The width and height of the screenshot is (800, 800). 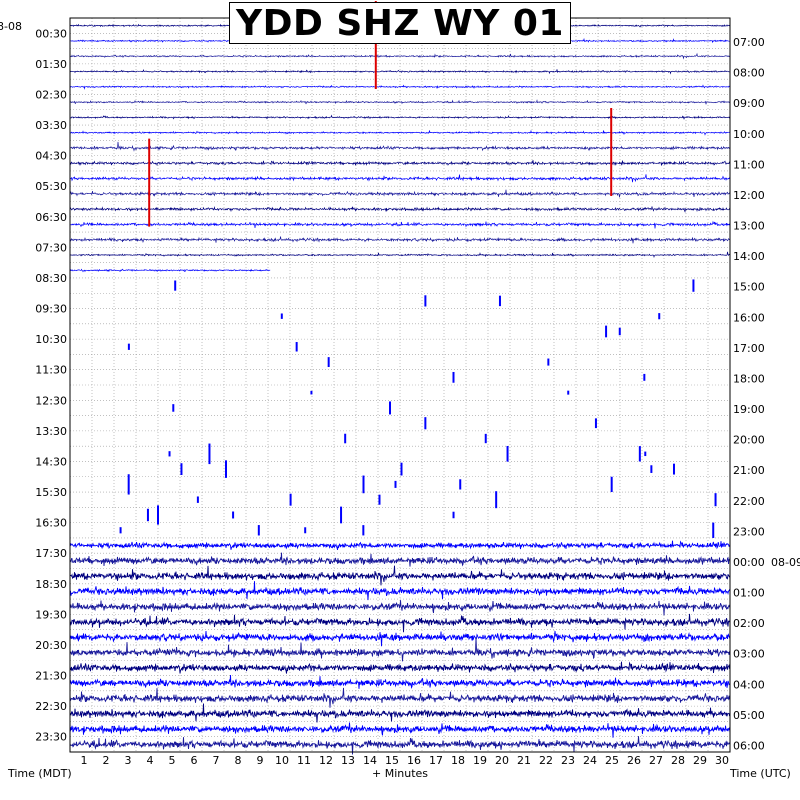 I want to click on left-time-label: 08:30, so click(x=51, y=278).